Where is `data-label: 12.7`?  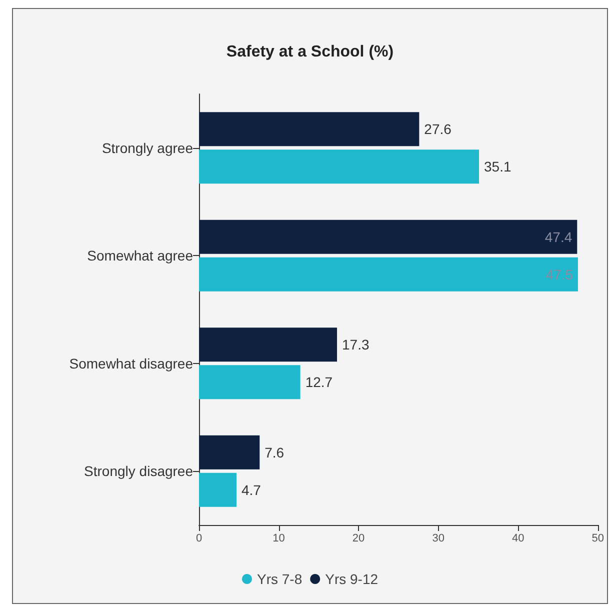
data-label: 12.7 is located at coordinates (319, 382).